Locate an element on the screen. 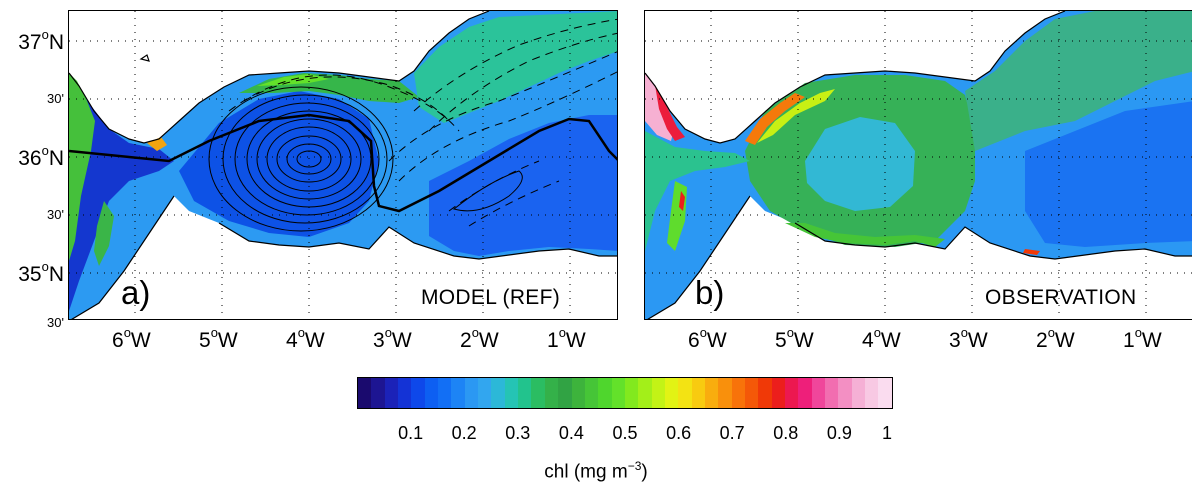 This screenshot has width=1192, height=488. latitude-label: 37oN is located at coordinates (41, 40).